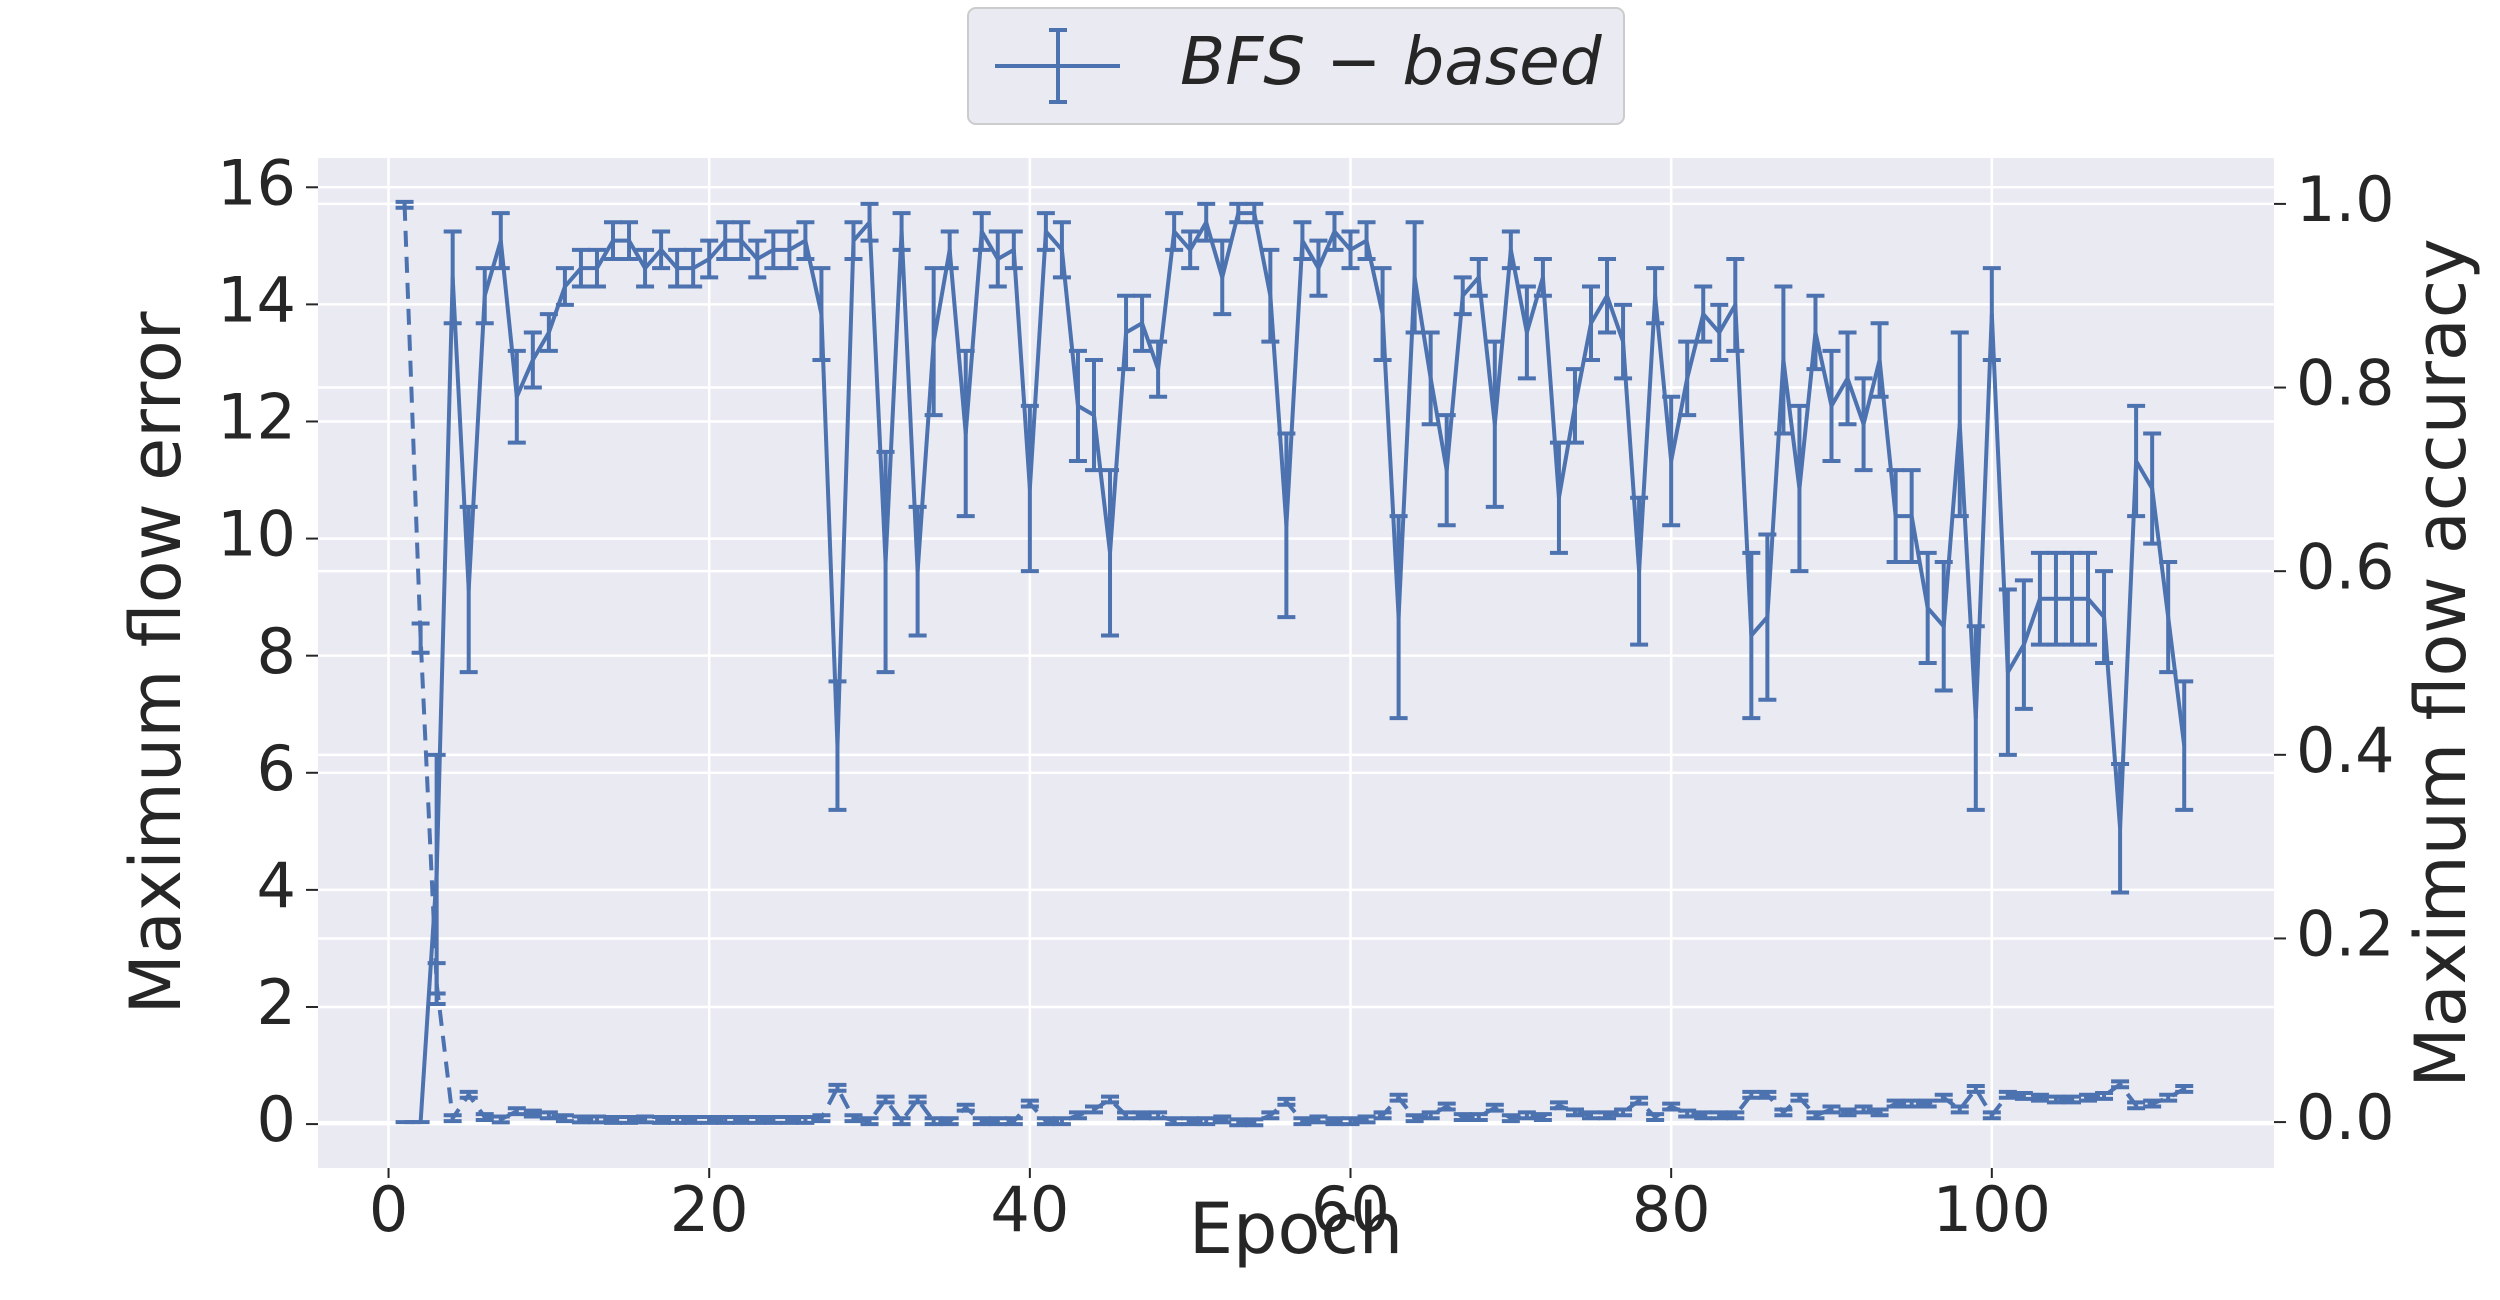  I want to click on y-tick-label: 16, so click(256, 182).